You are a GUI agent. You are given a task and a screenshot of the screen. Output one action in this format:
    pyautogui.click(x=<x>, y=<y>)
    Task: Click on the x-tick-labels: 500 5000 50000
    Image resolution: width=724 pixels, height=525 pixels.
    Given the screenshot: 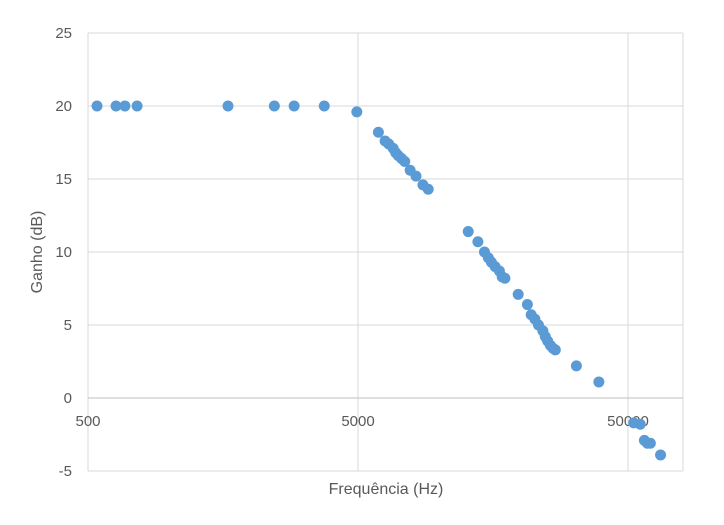 What is the action you would take?
    pyautogui.click(x=361, y=421)
    